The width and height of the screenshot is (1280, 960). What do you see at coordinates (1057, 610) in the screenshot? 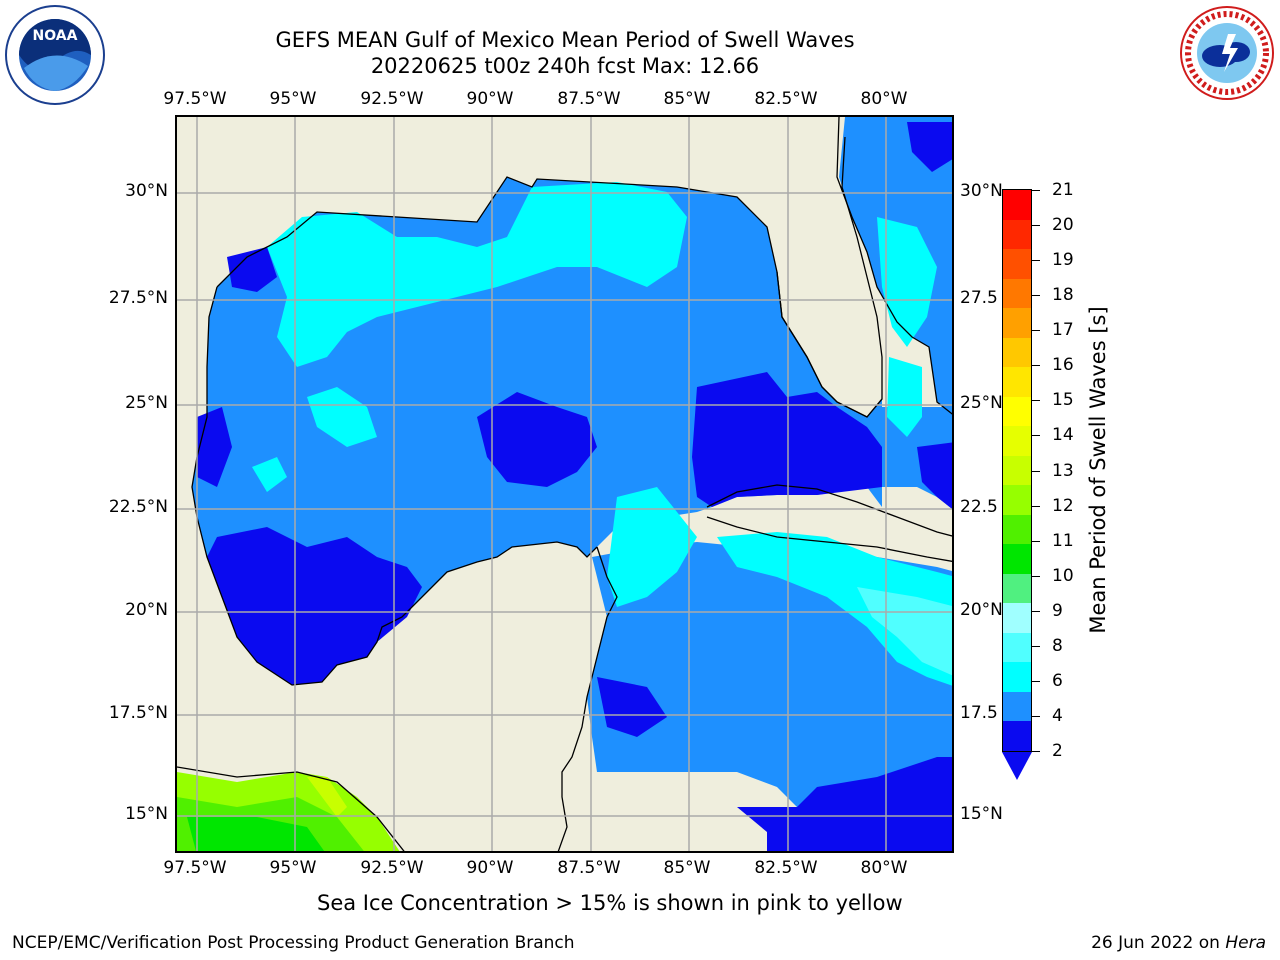
I see `colorbar-tick-label: 9` at bounding box center [1057, 610].